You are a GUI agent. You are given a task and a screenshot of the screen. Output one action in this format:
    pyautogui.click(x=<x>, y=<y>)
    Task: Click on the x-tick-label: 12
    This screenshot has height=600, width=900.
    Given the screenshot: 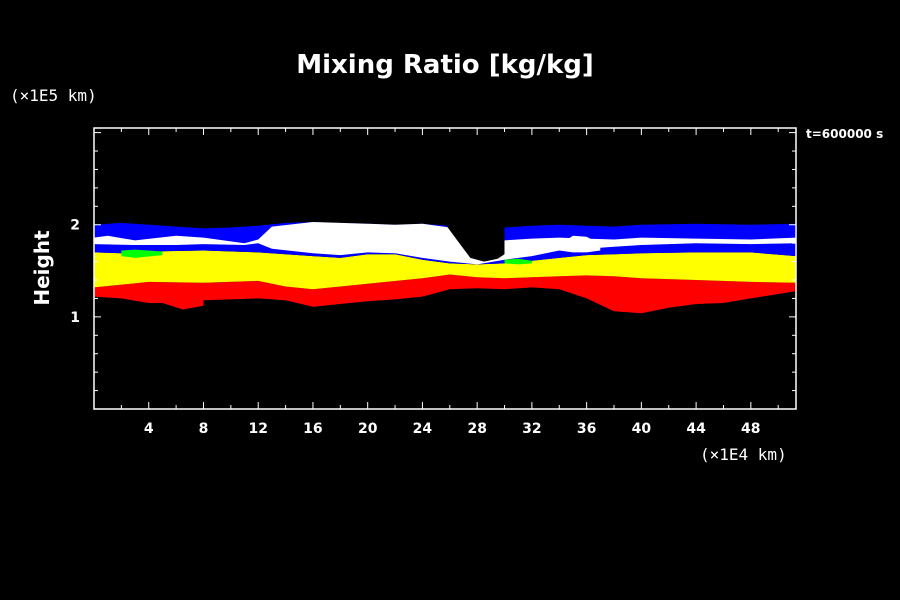 What is the action you would take?
    pyautogui.click(x=257, y=429)
    